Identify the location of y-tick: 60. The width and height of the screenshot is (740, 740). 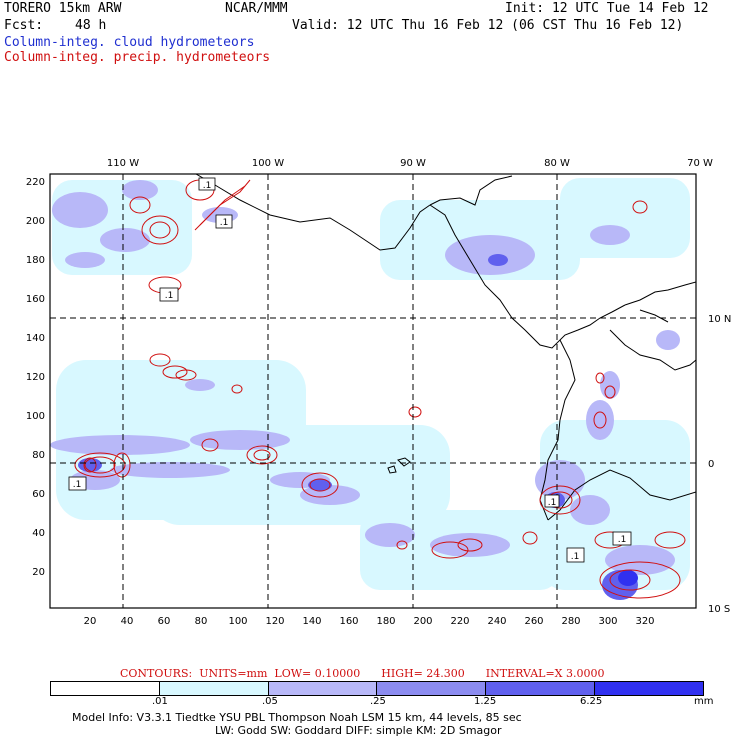
(38, 494).